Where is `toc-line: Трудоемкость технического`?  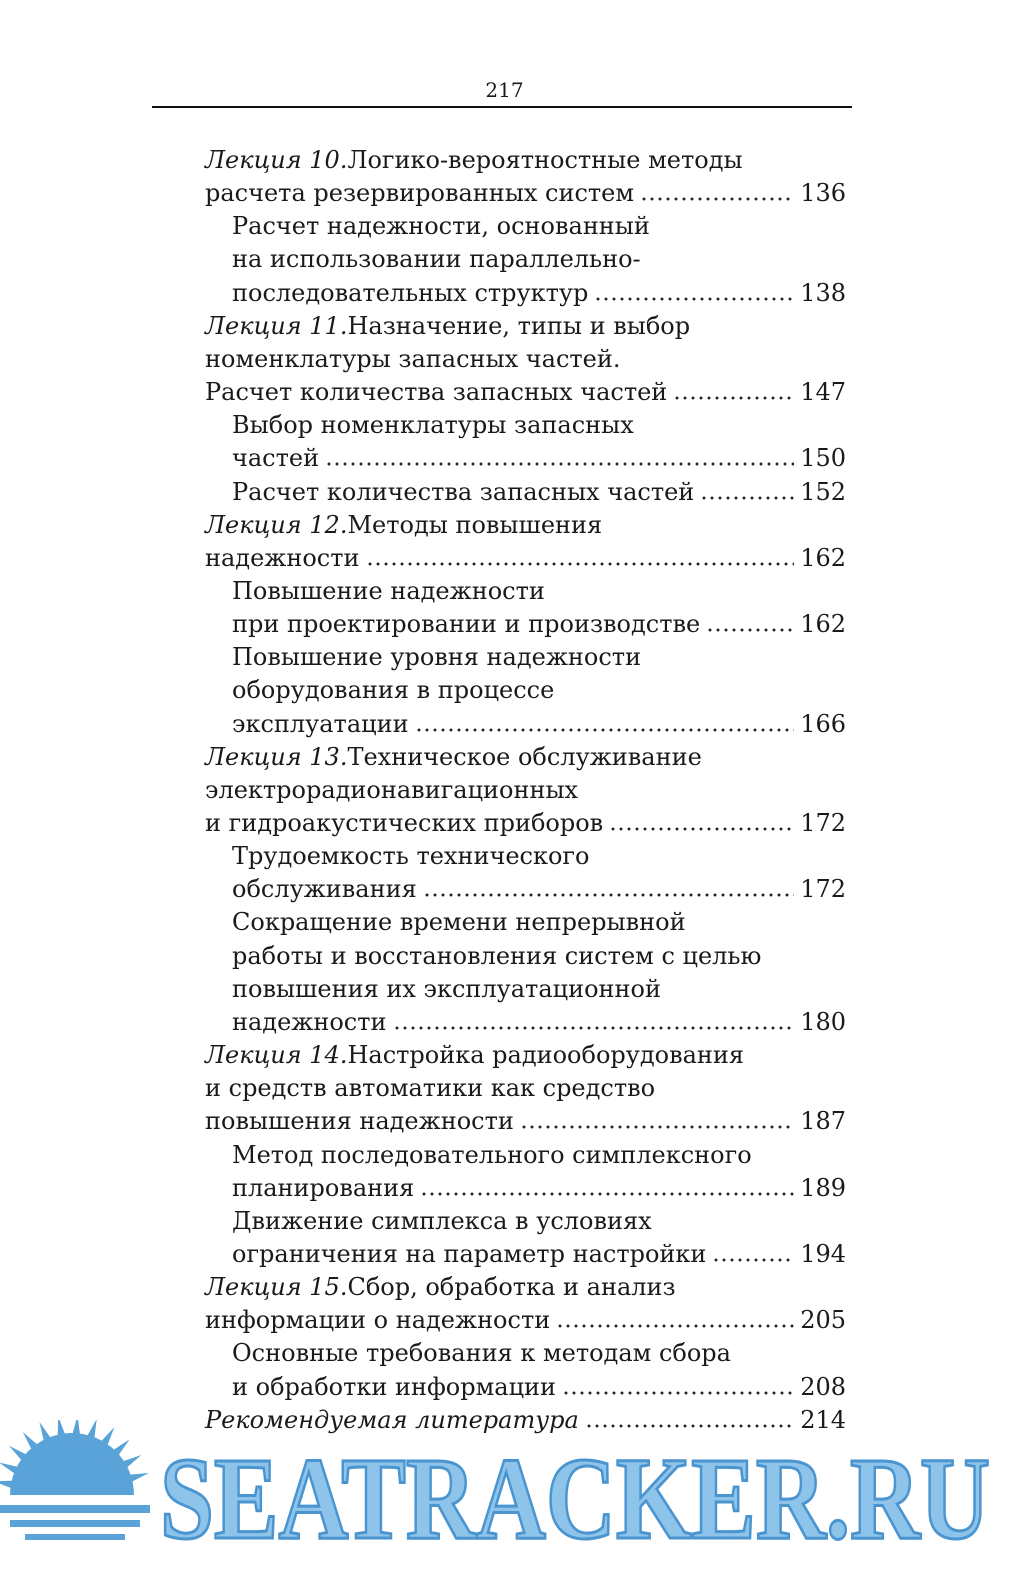 toc-line: Трудоемкость технического is located at coordinates (539, 856).